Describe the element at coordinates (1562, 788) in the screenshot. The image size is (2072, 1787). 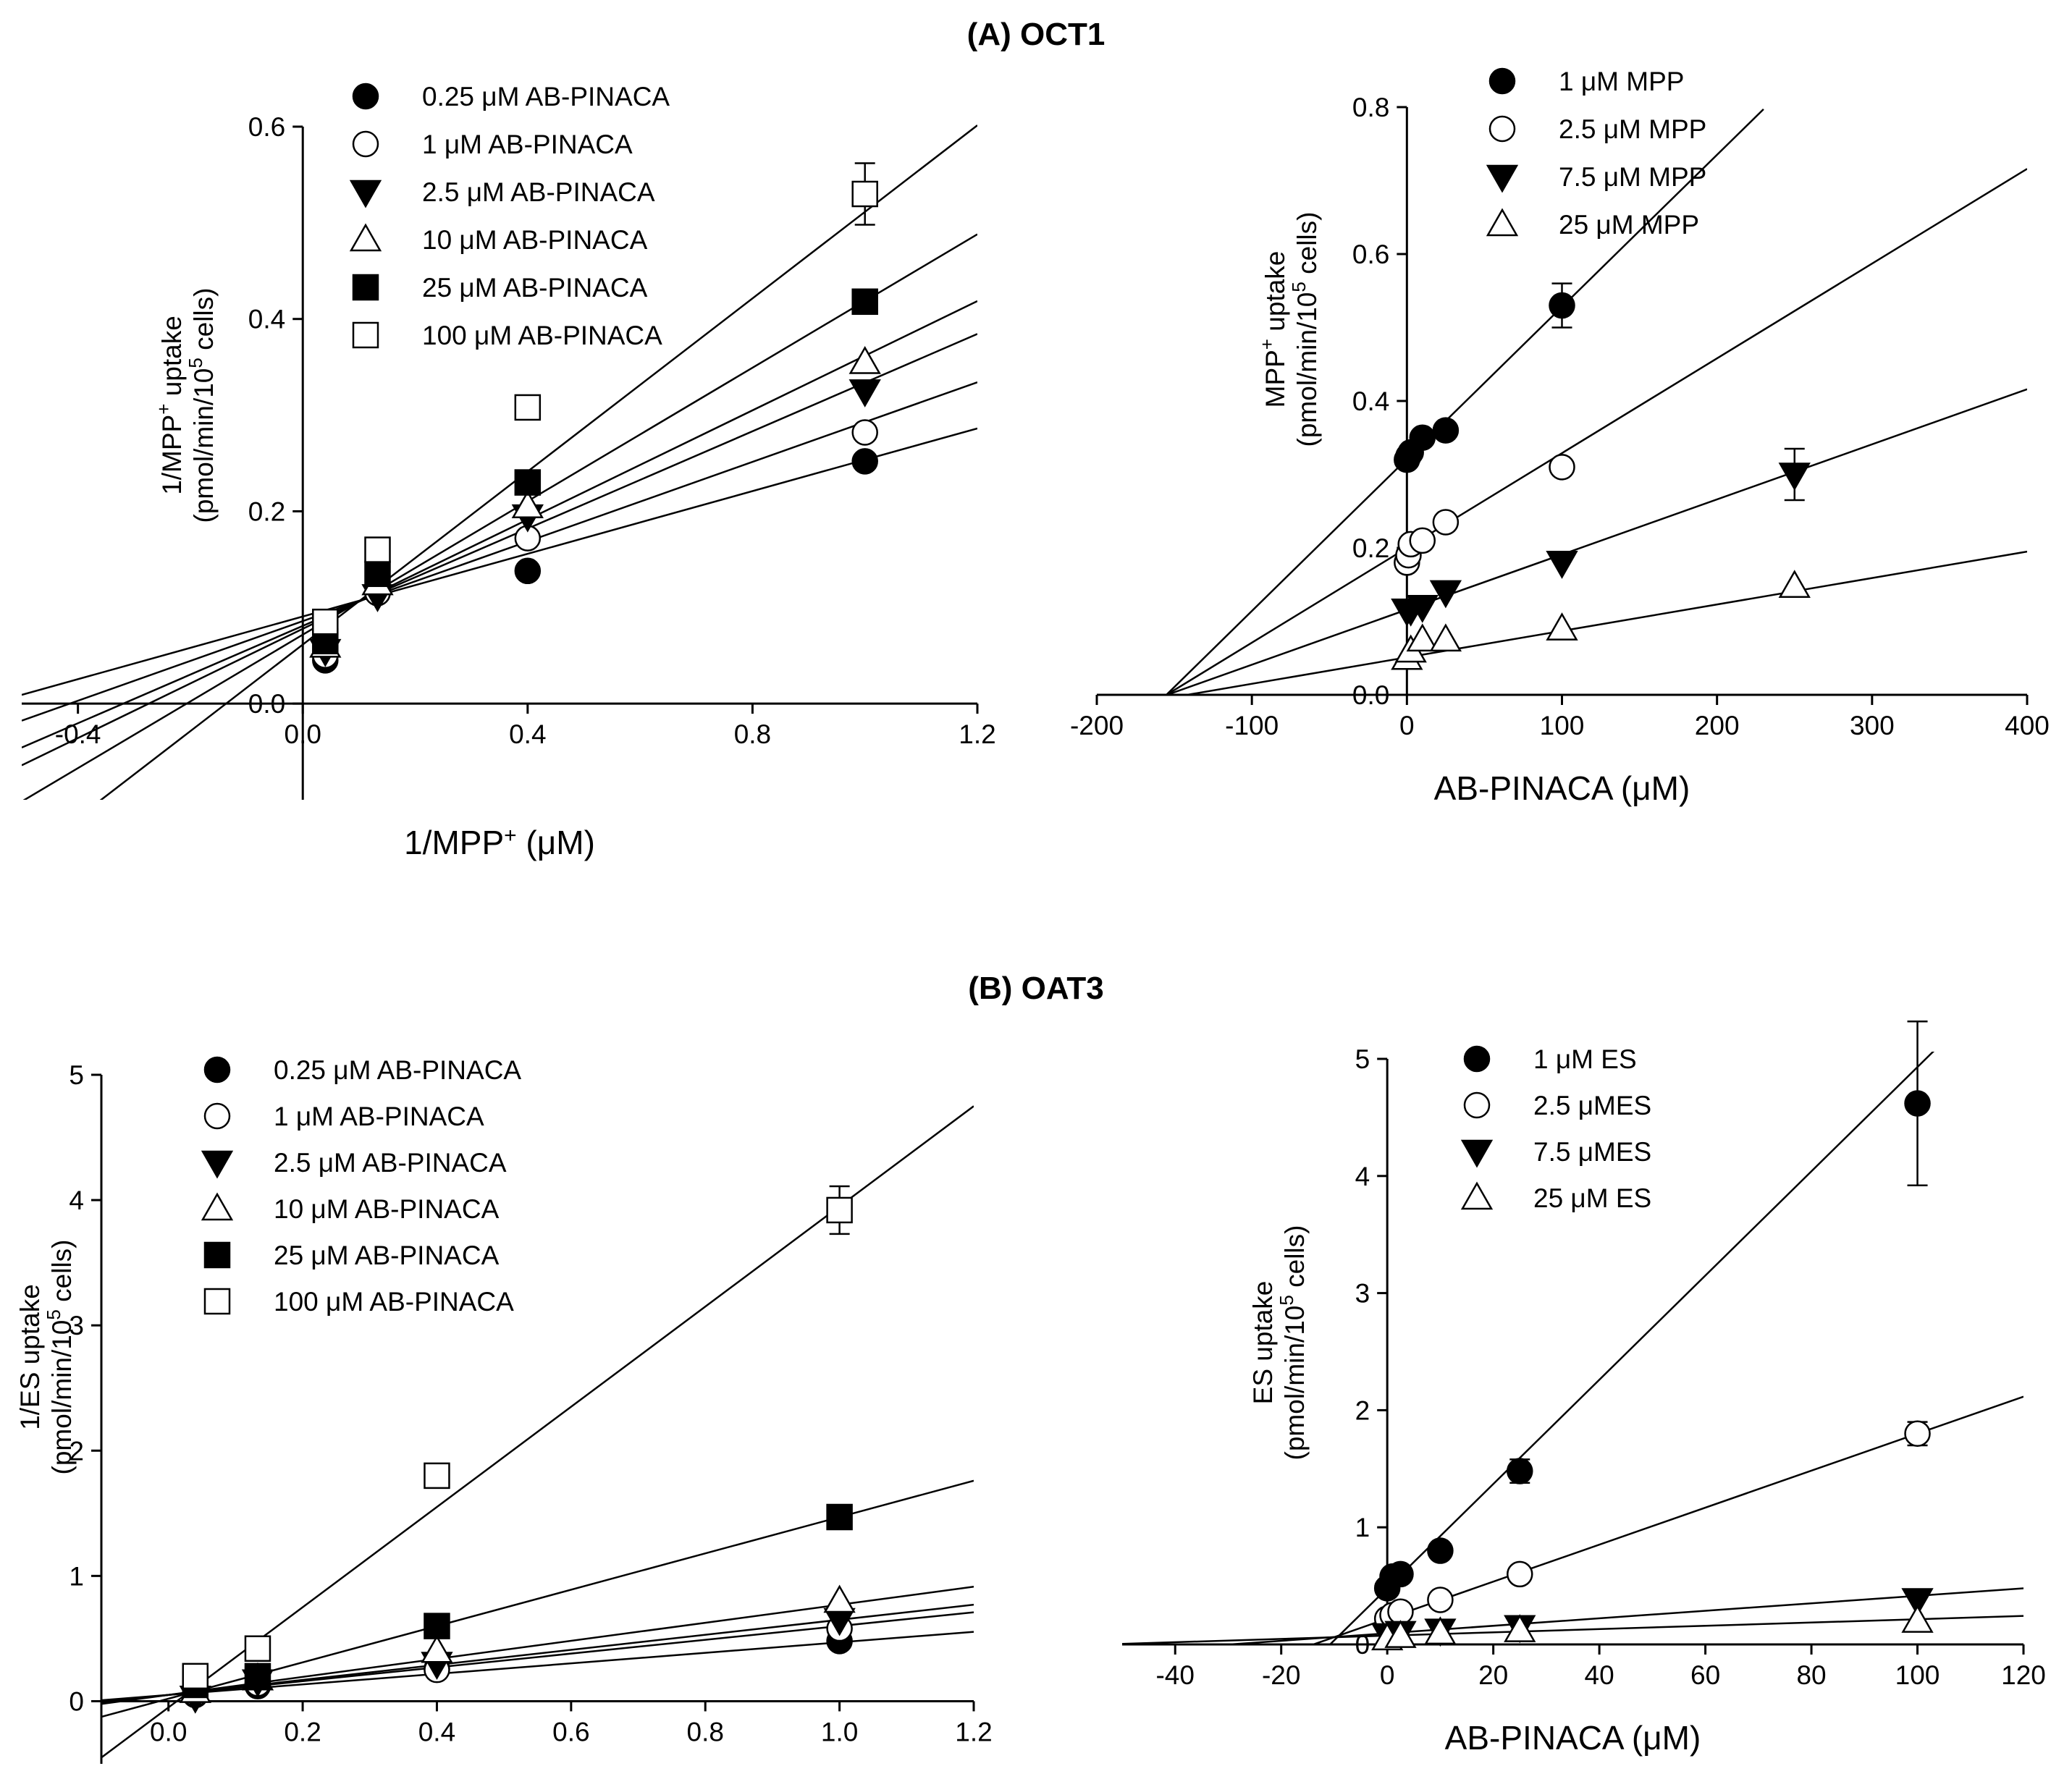
I see `x-axis-label: AB-PINACA (μM)` at that location.